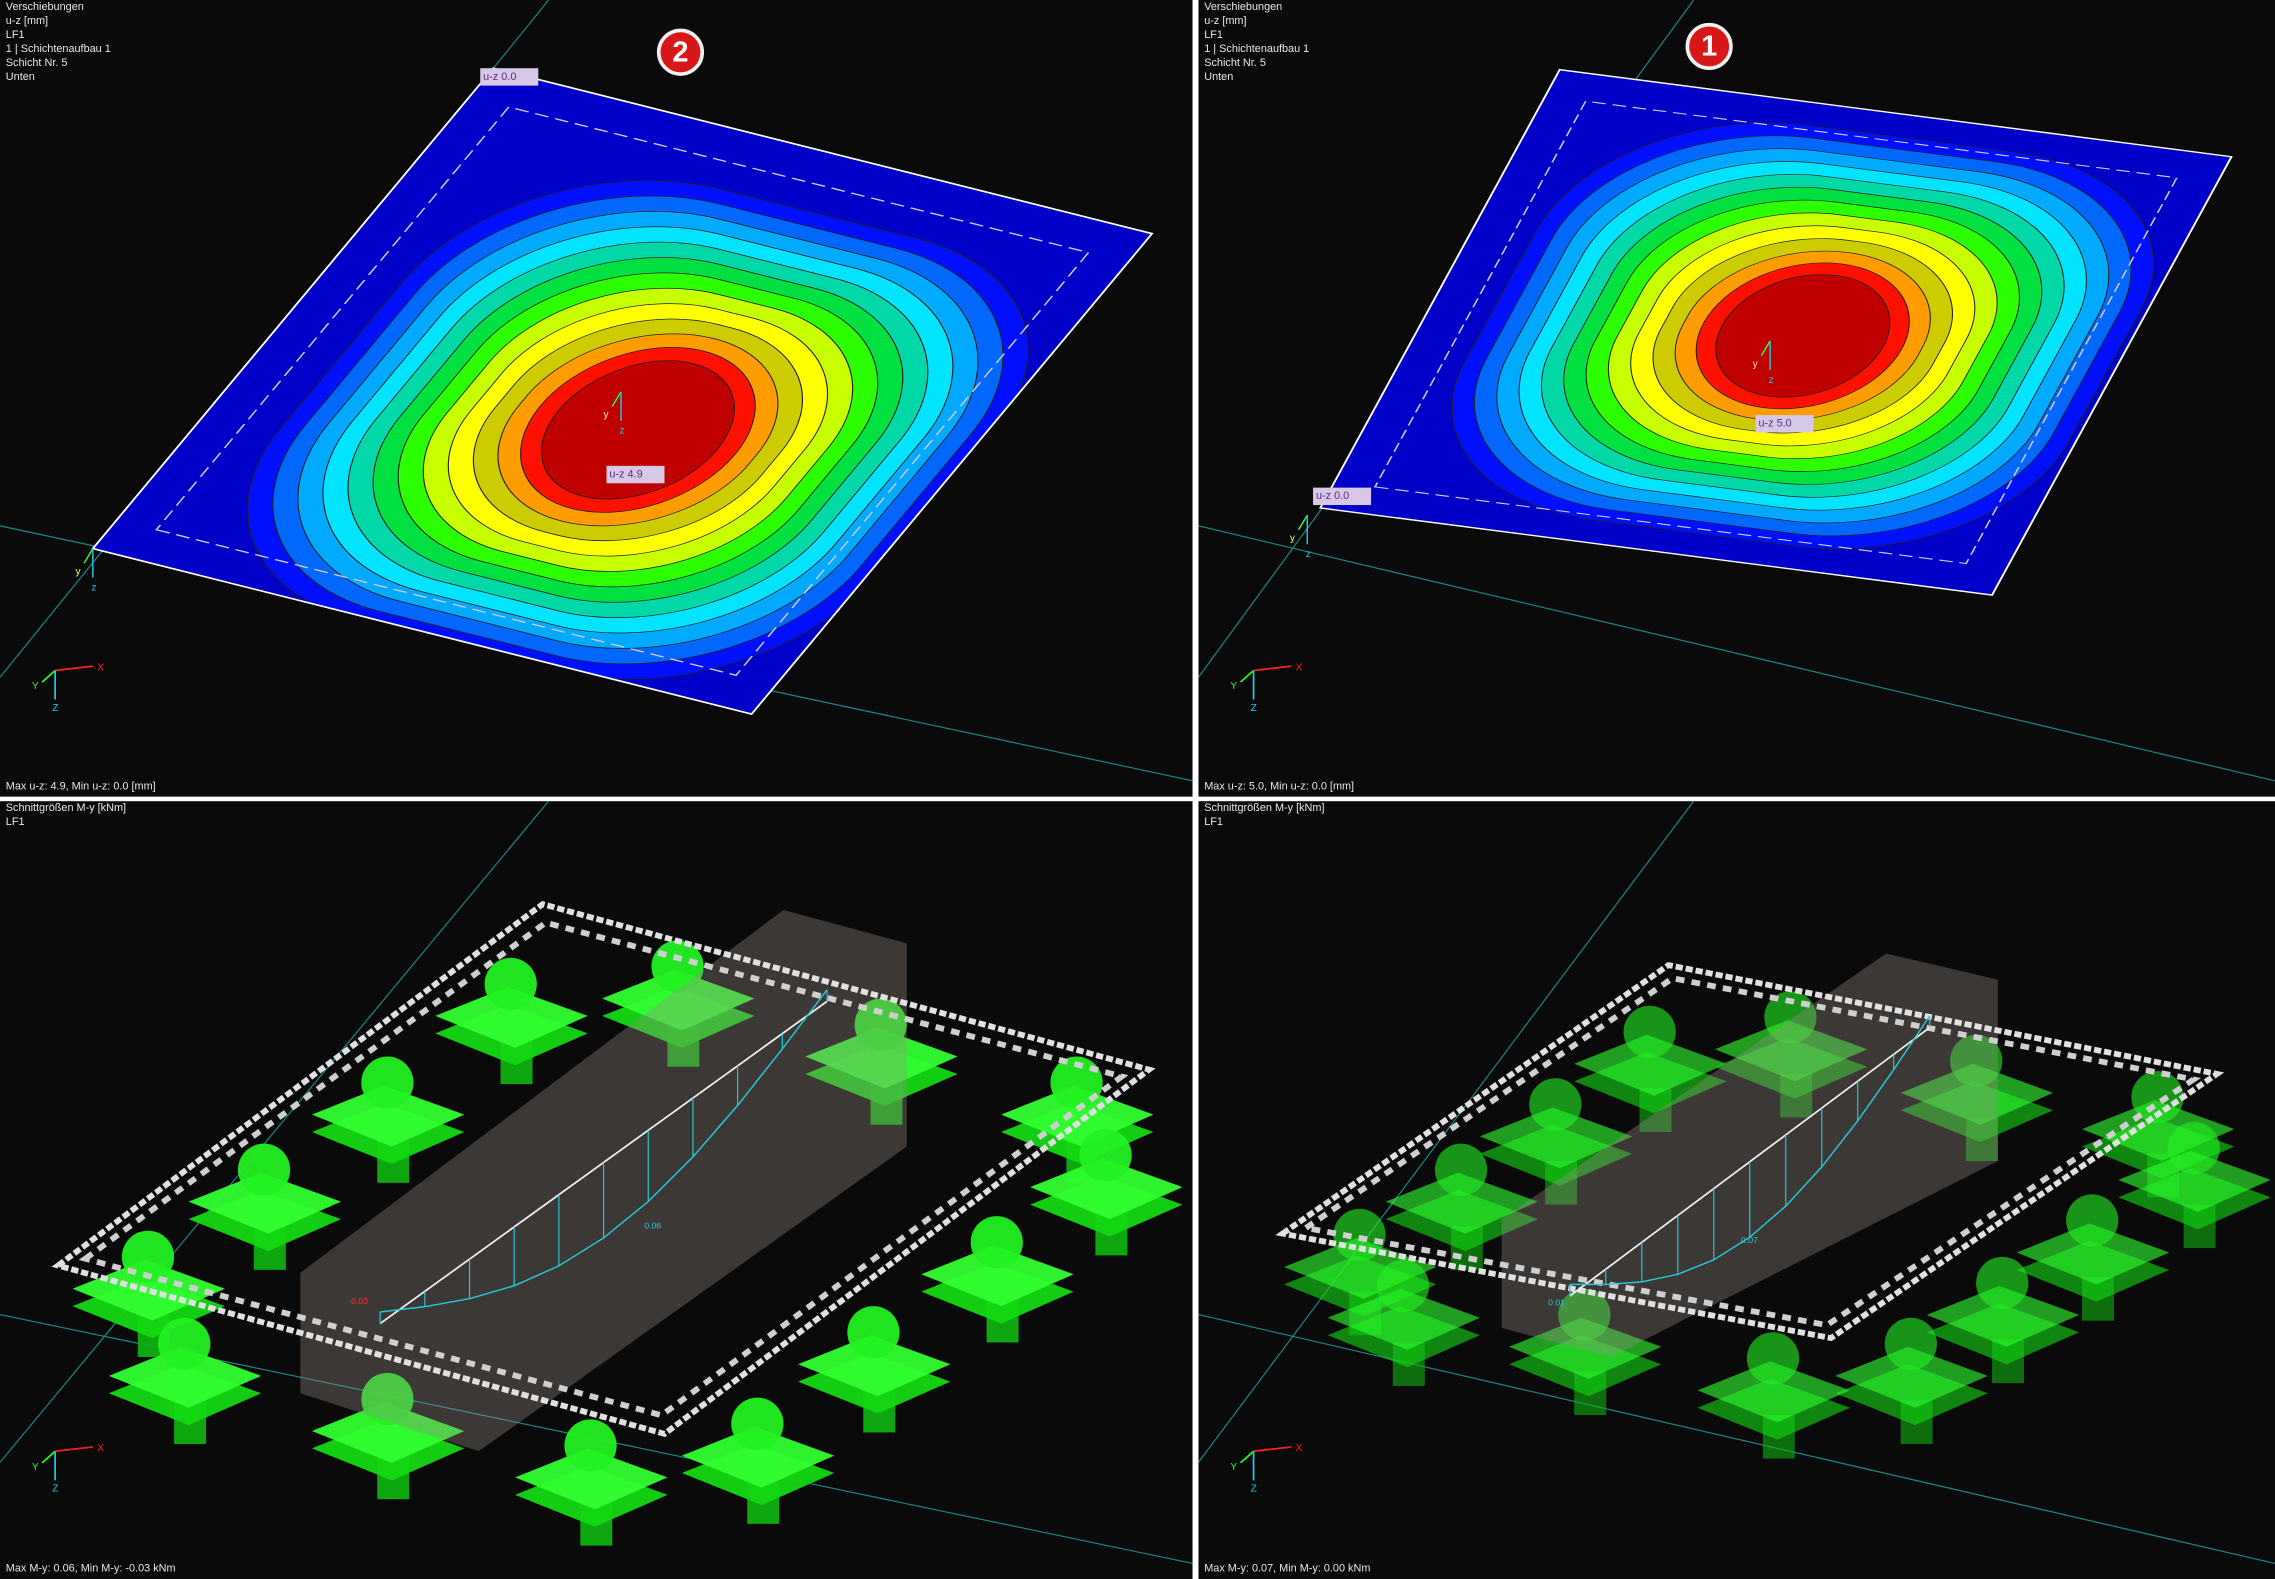 The width and height of the screenshot is (2275, 1579). I want to click on value-label: u-z 0.0, so click(1332, 496).